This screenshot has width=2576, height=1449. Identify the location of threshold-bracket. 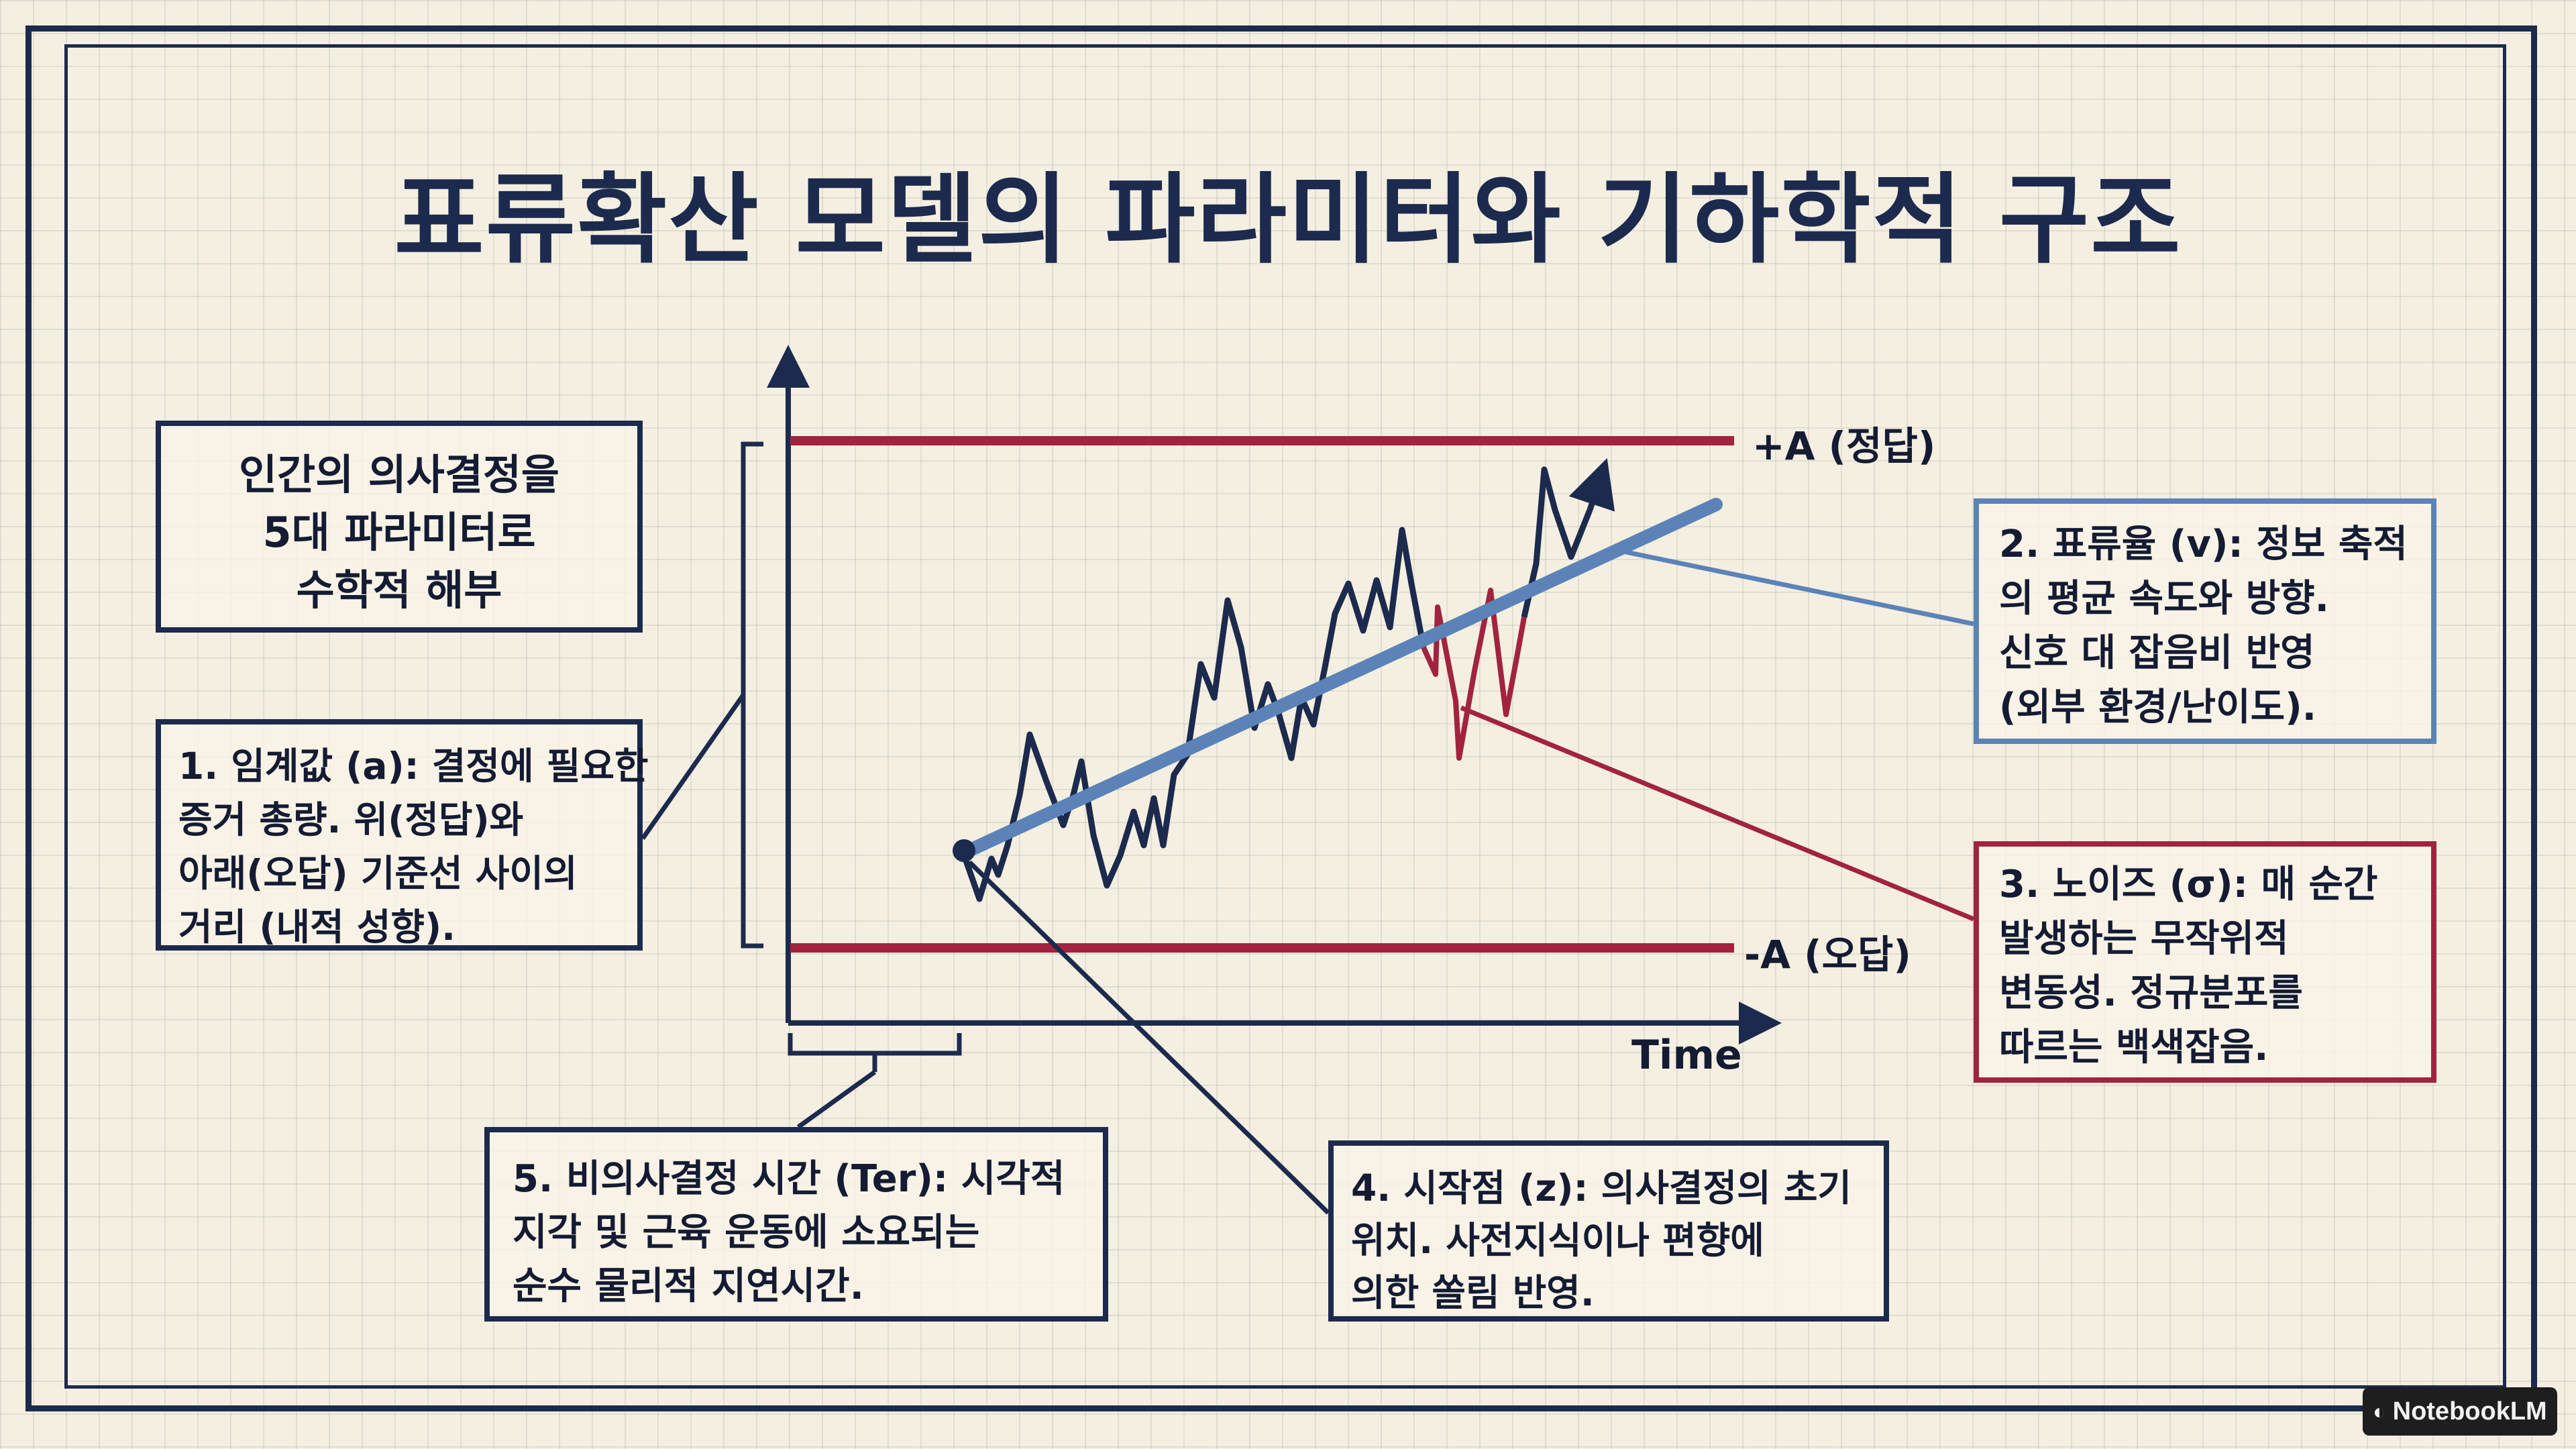
(752, 695).